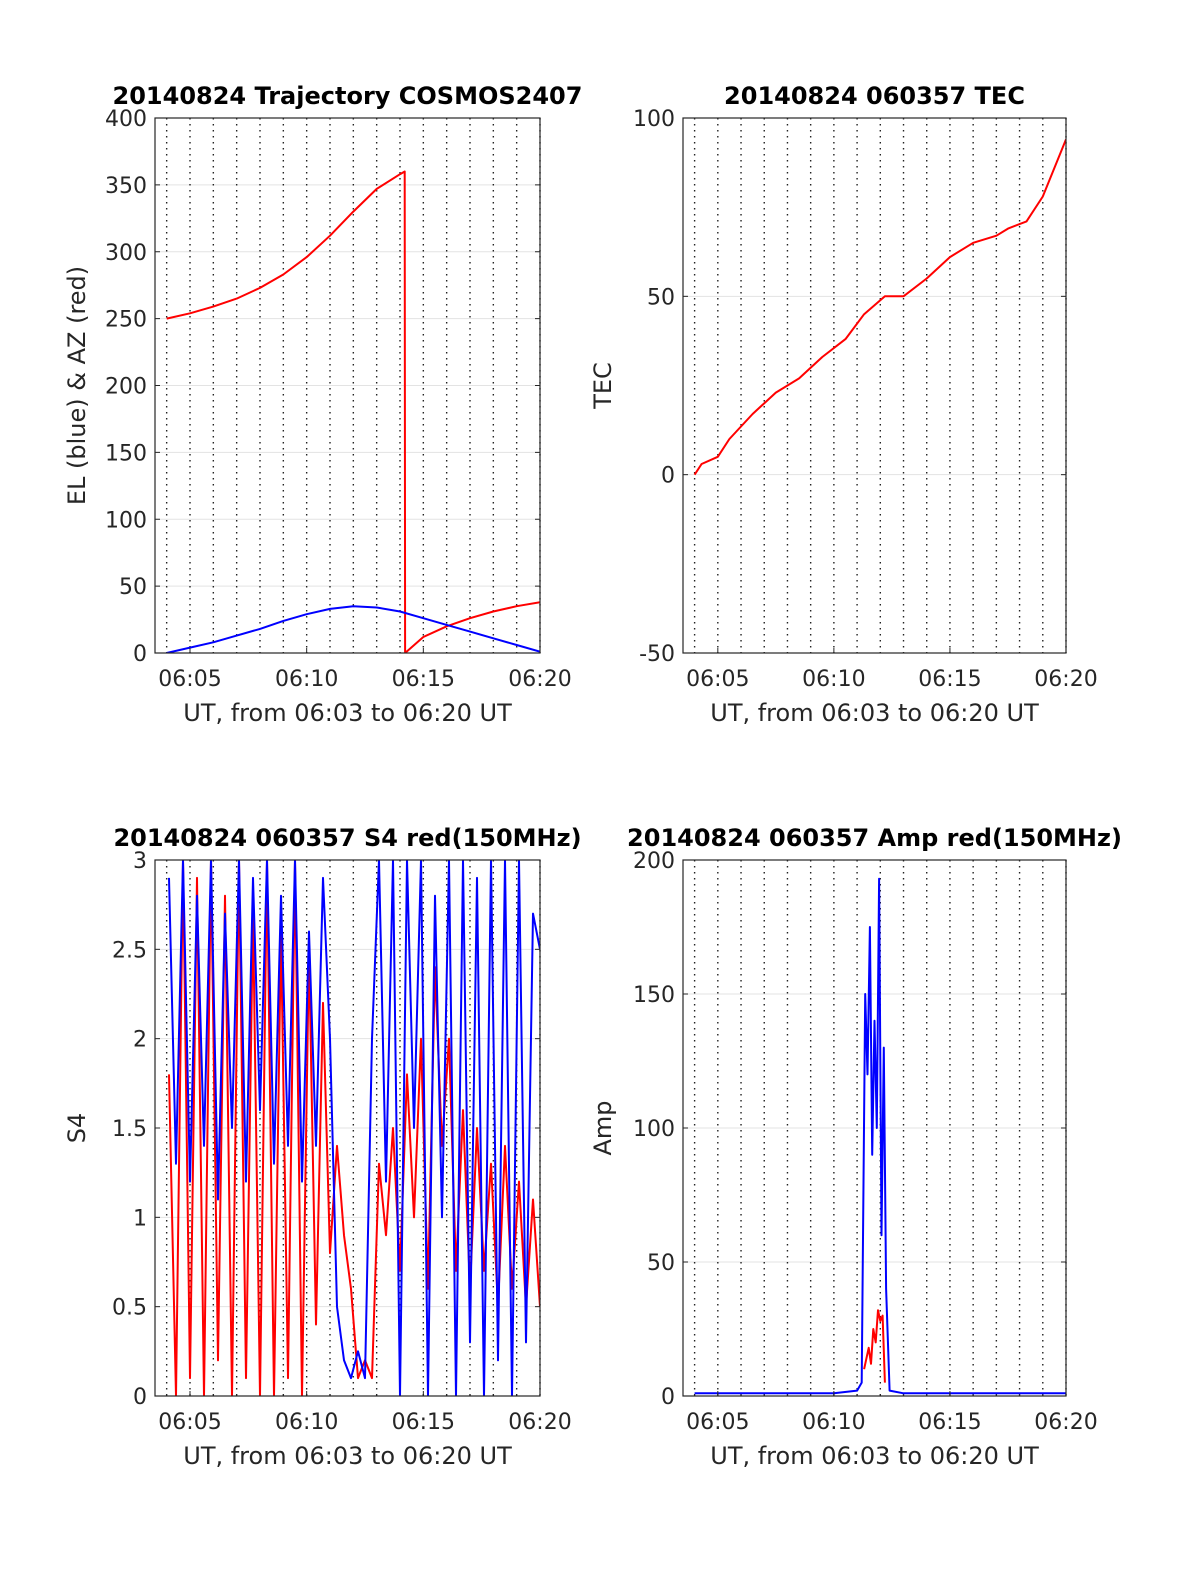 The image size is (1200, 1575). I want to click on chart-title: 20140824 060357 S4 red(150MHz), so click(347, 838).